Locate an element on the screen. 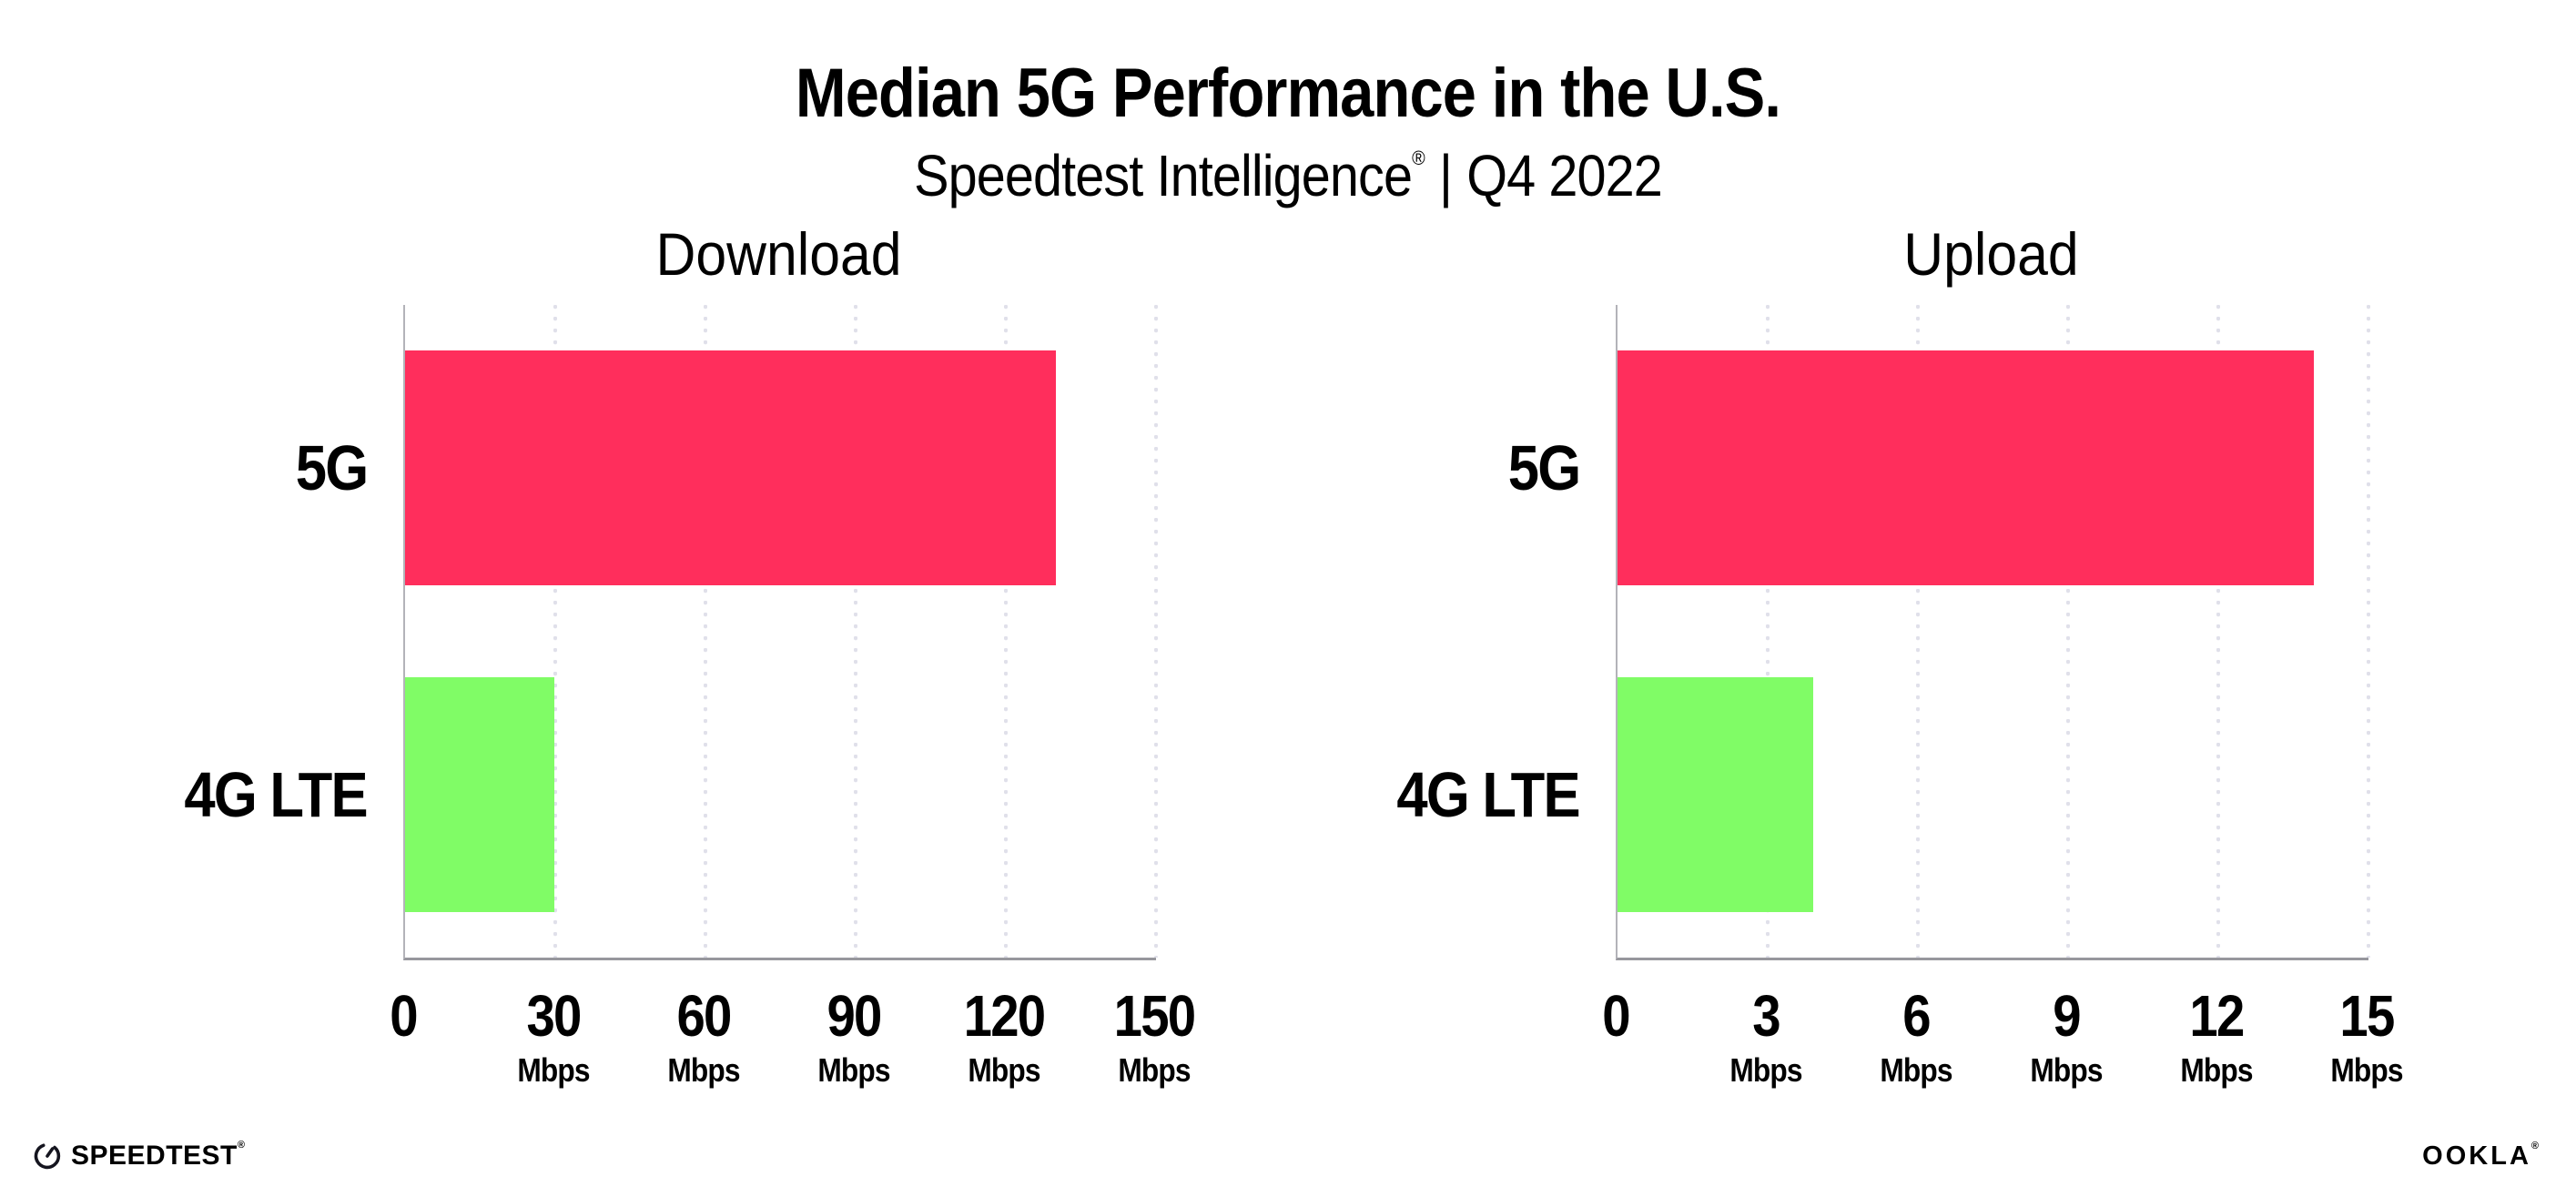 This screenshot has height=1197, width=2576. ookla-wordmark: OOKLA is located at coordinates (2476, 1156).